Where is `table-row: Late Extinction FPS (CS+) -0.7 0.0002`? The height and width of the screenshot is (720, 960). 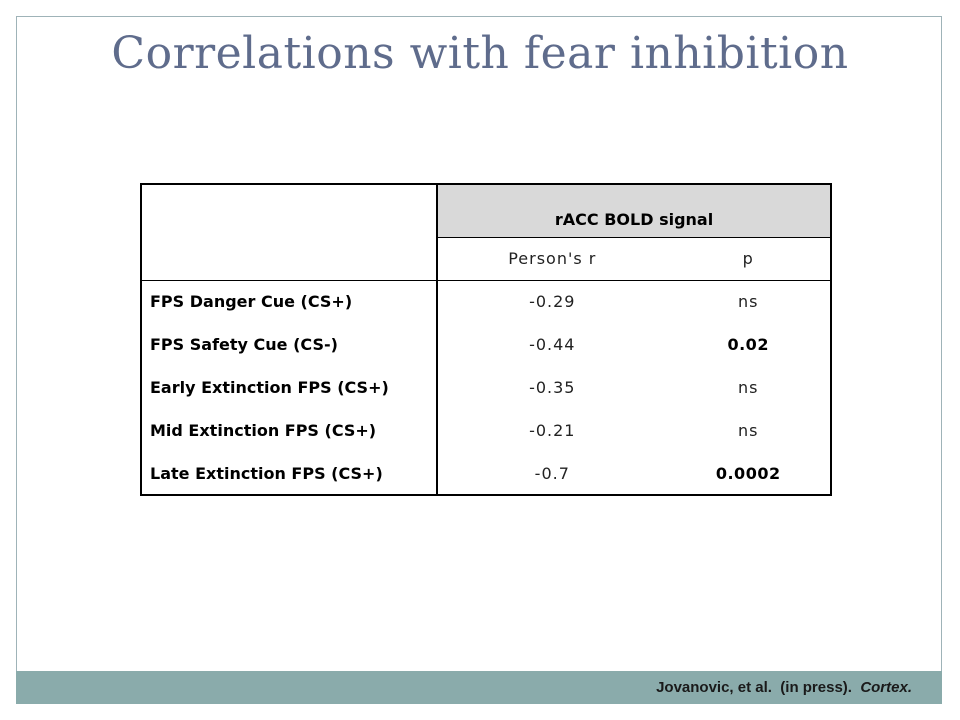 table-row: Late Extinction FPS (CS+) -0.7 0.0002 is located at coordinates (485, 474).